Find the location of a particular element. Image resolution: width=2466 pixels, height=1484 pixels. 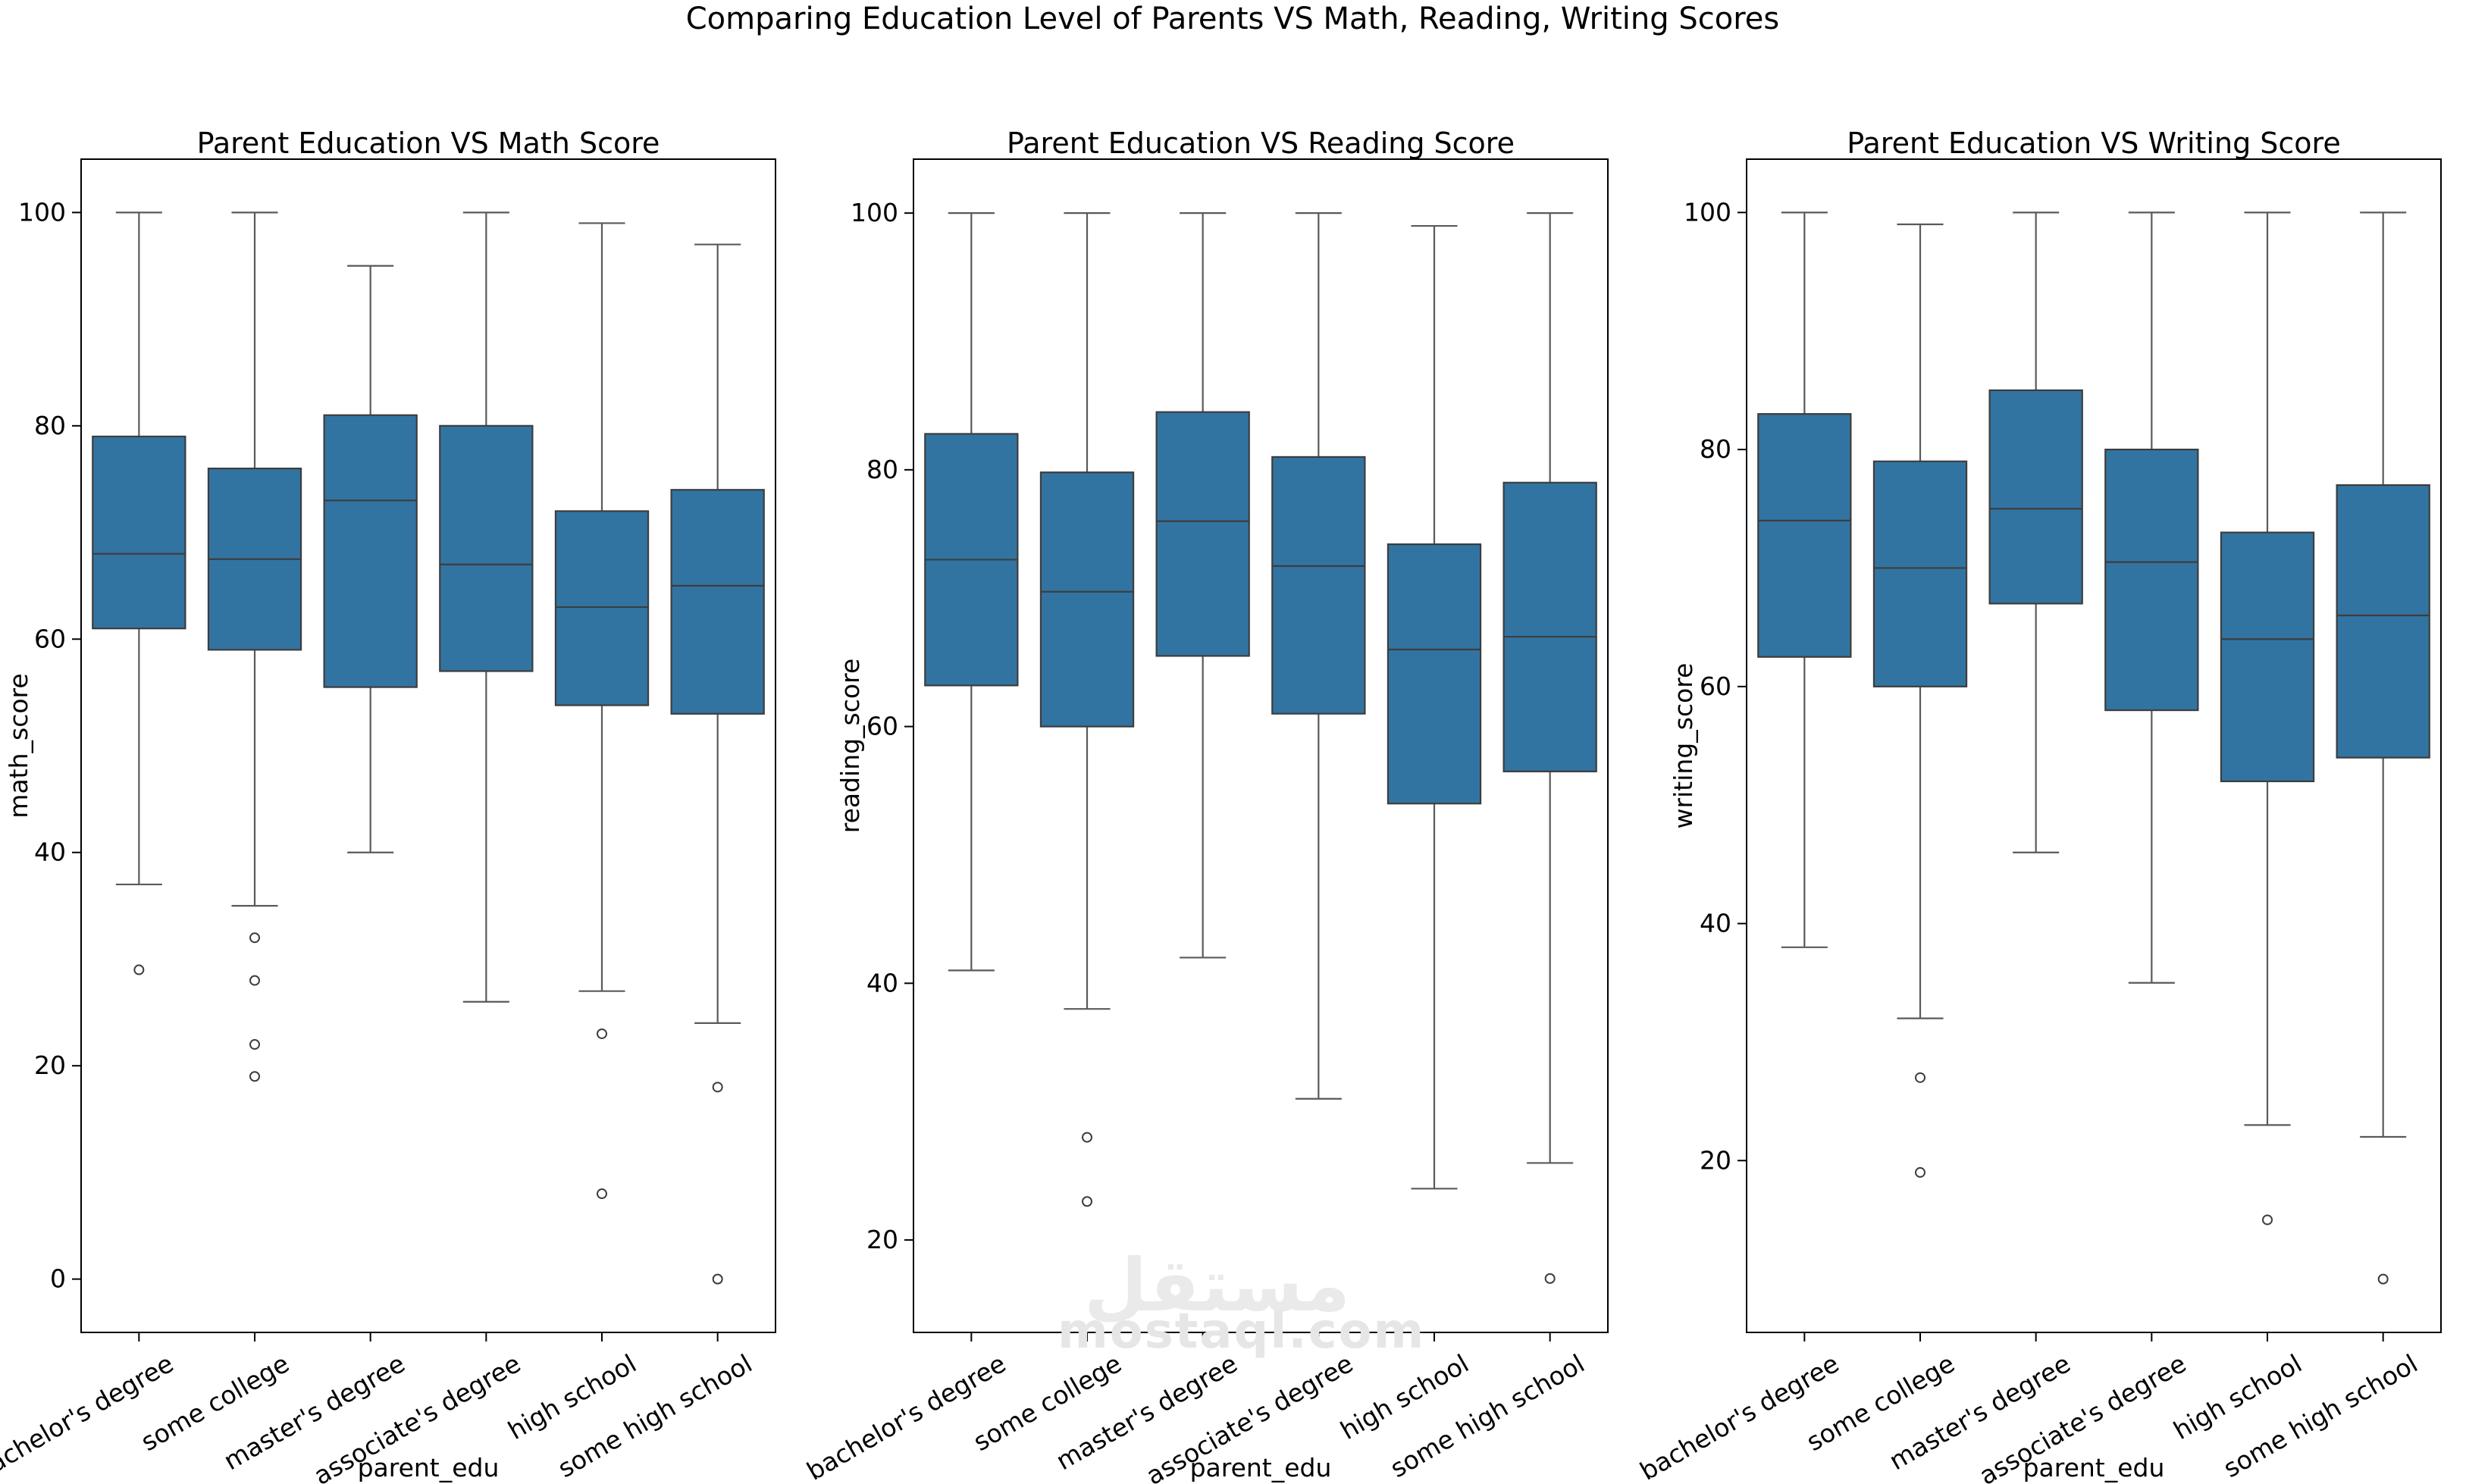

y-tick-label: 0 is located at coordinates (58, 1279).